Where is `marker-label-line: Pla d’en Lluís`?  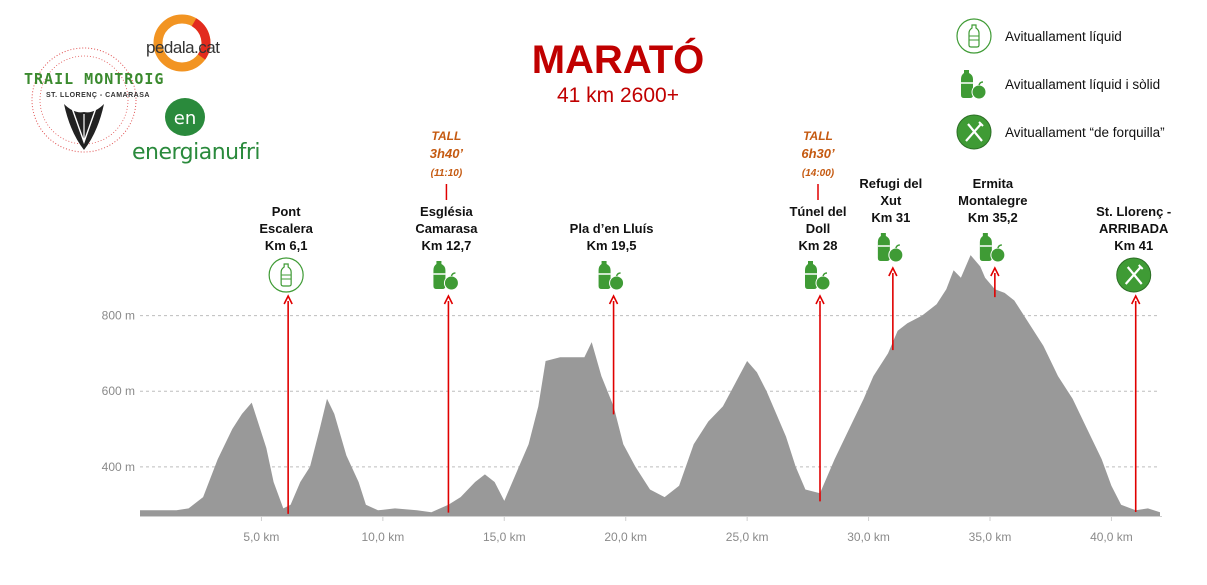 marker-label-line: Pla d’en Lluís is located at coordinates (612, 228).